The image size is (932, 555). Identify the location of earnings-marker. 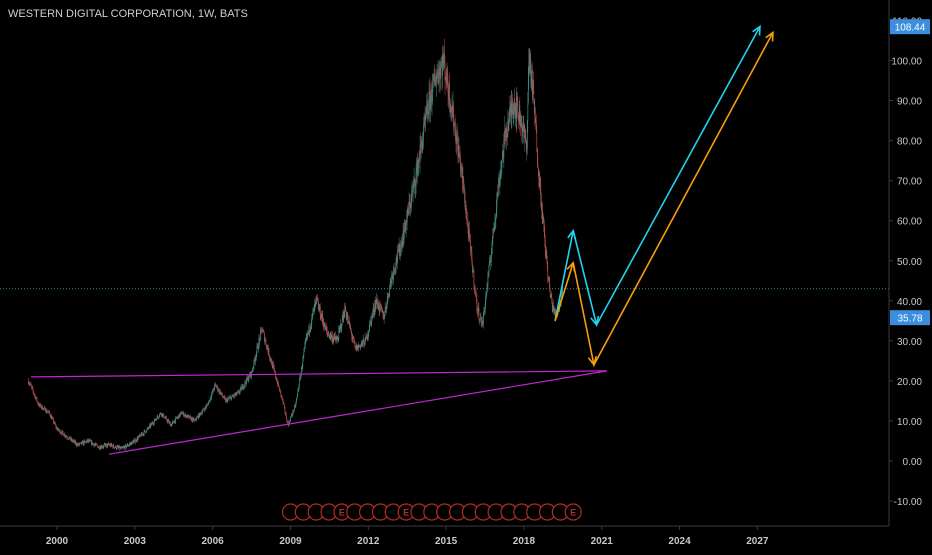
(573, 512).